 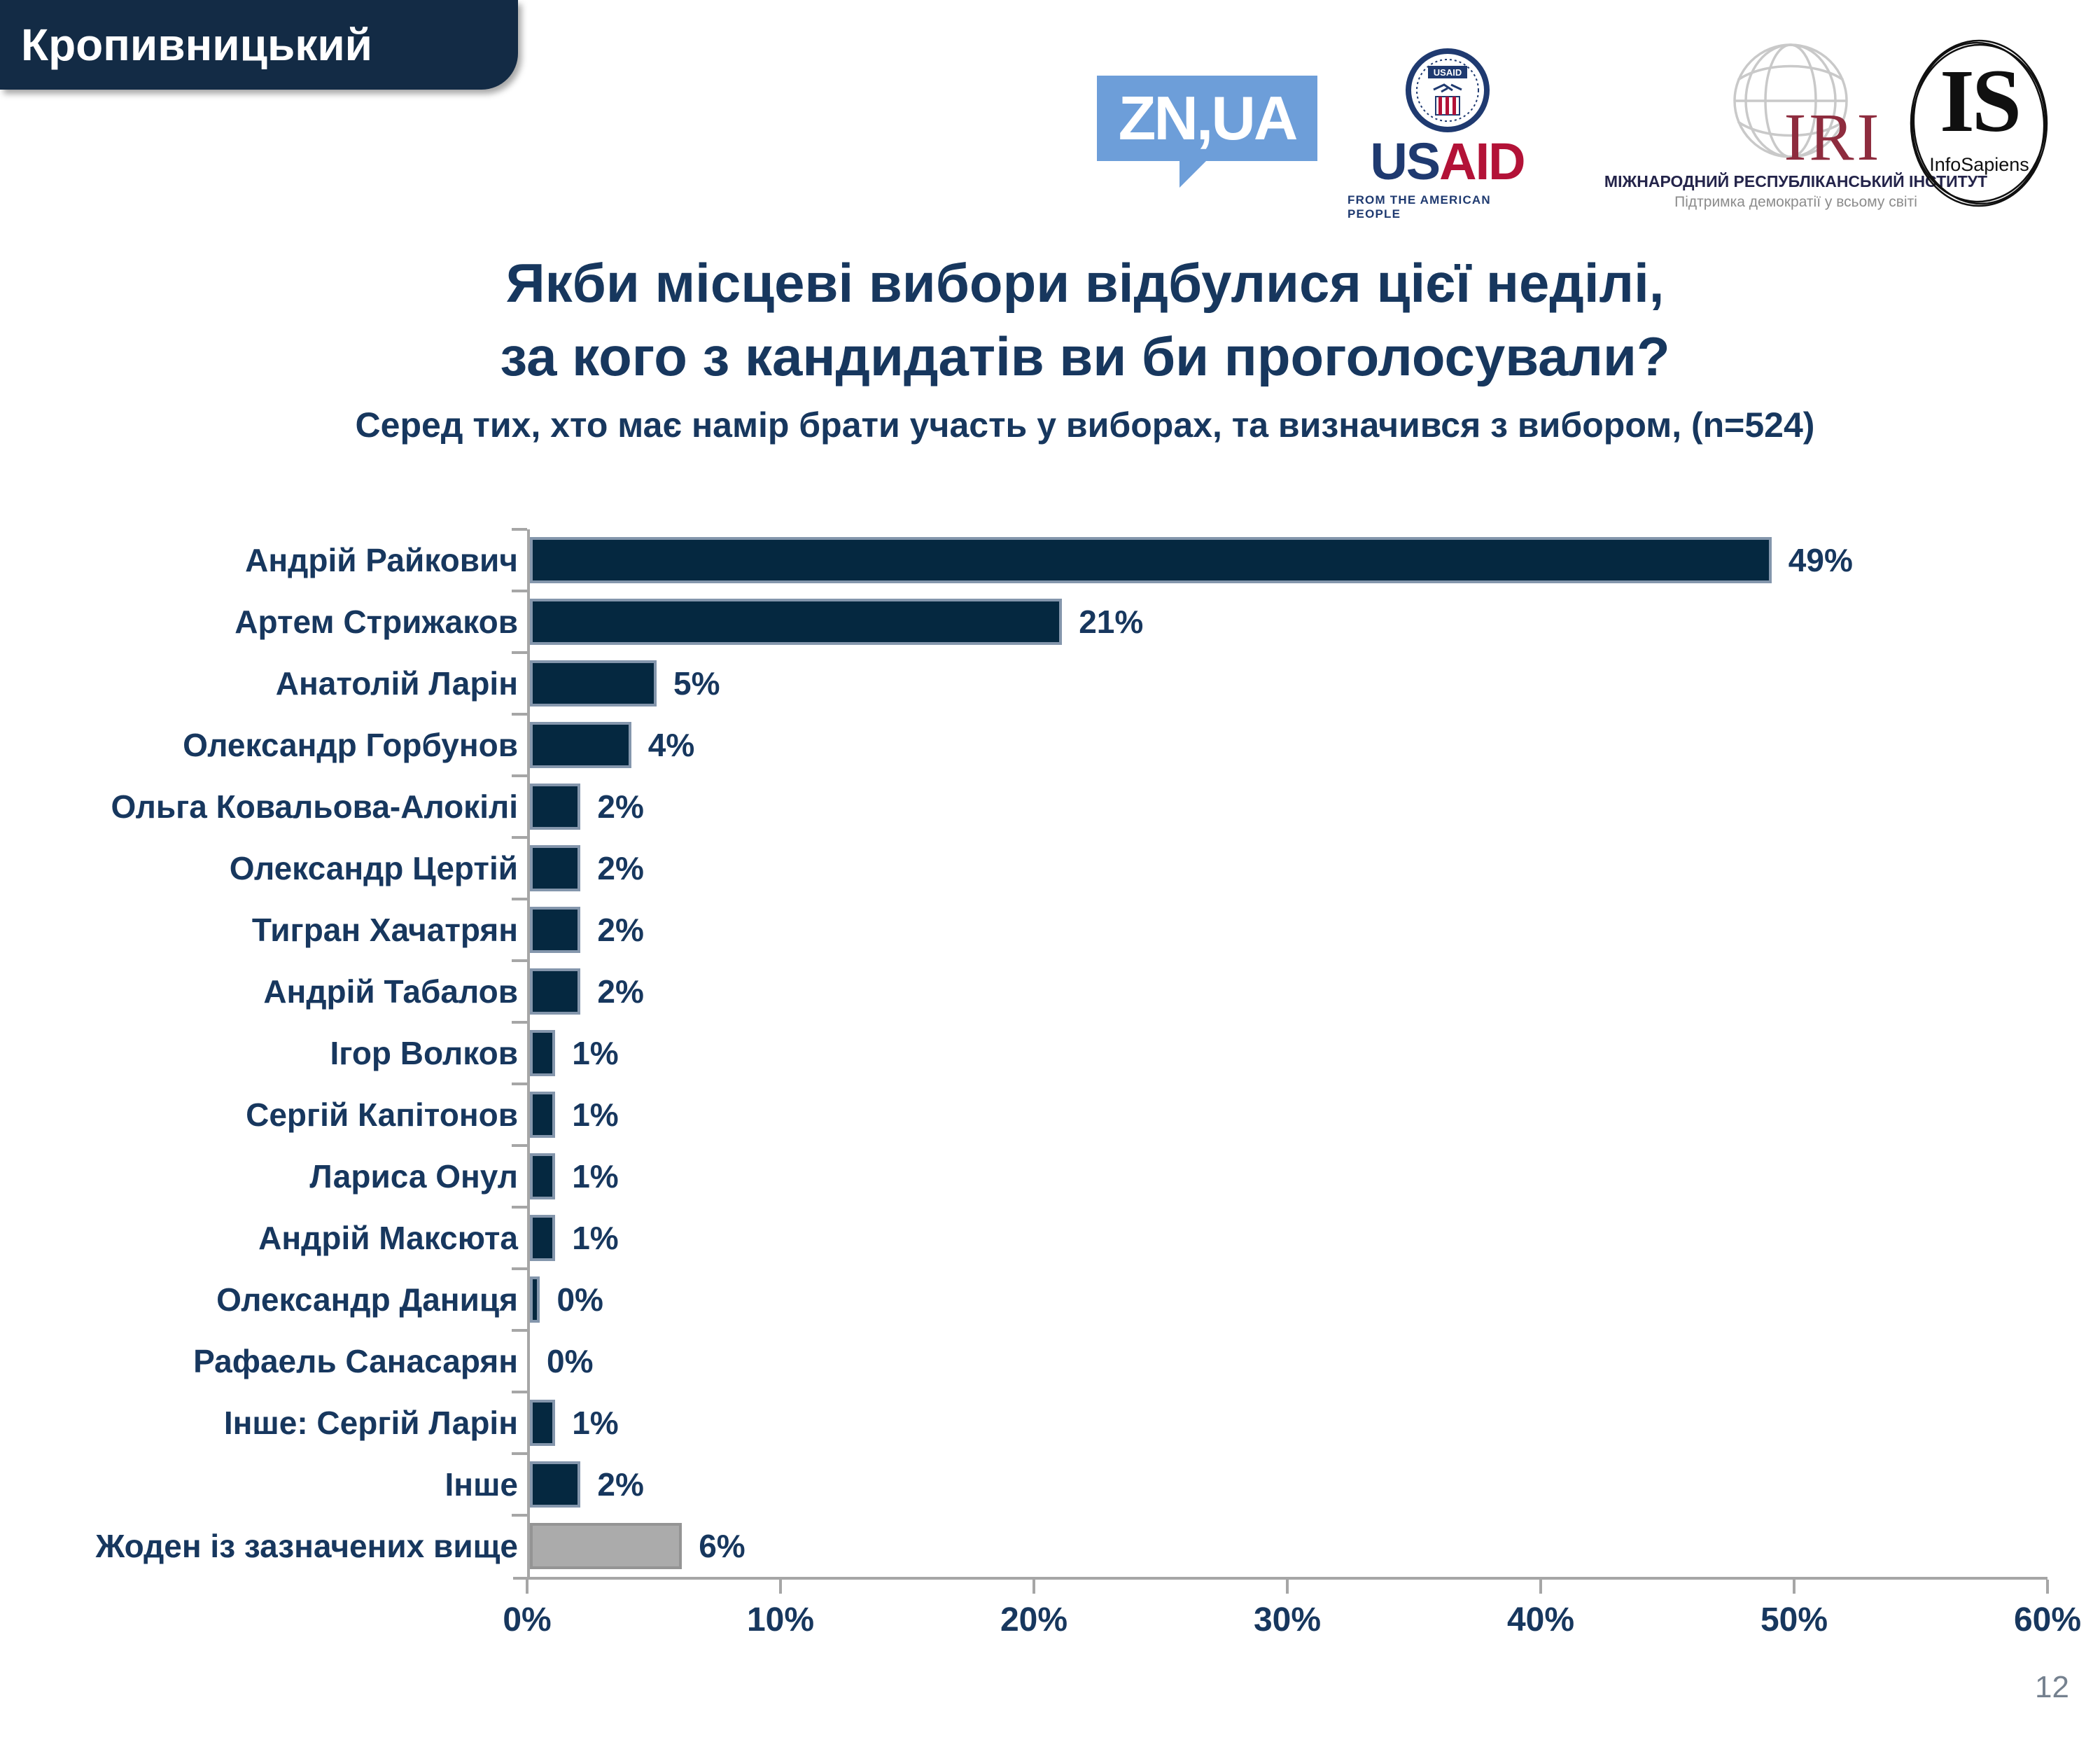 What do you see at coordinates (367, 1299) in the screenshot?
I see `category-label: Олександр Даниця` at bounding box center [367, 1299].